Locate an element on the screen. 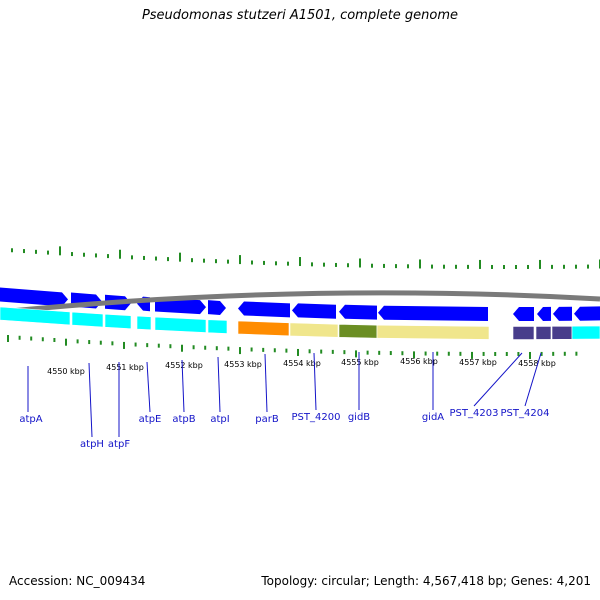 This screenshot has height=600, width=600. kbp-marker-label: 4556 kbp is located at coordinates (419, 361).